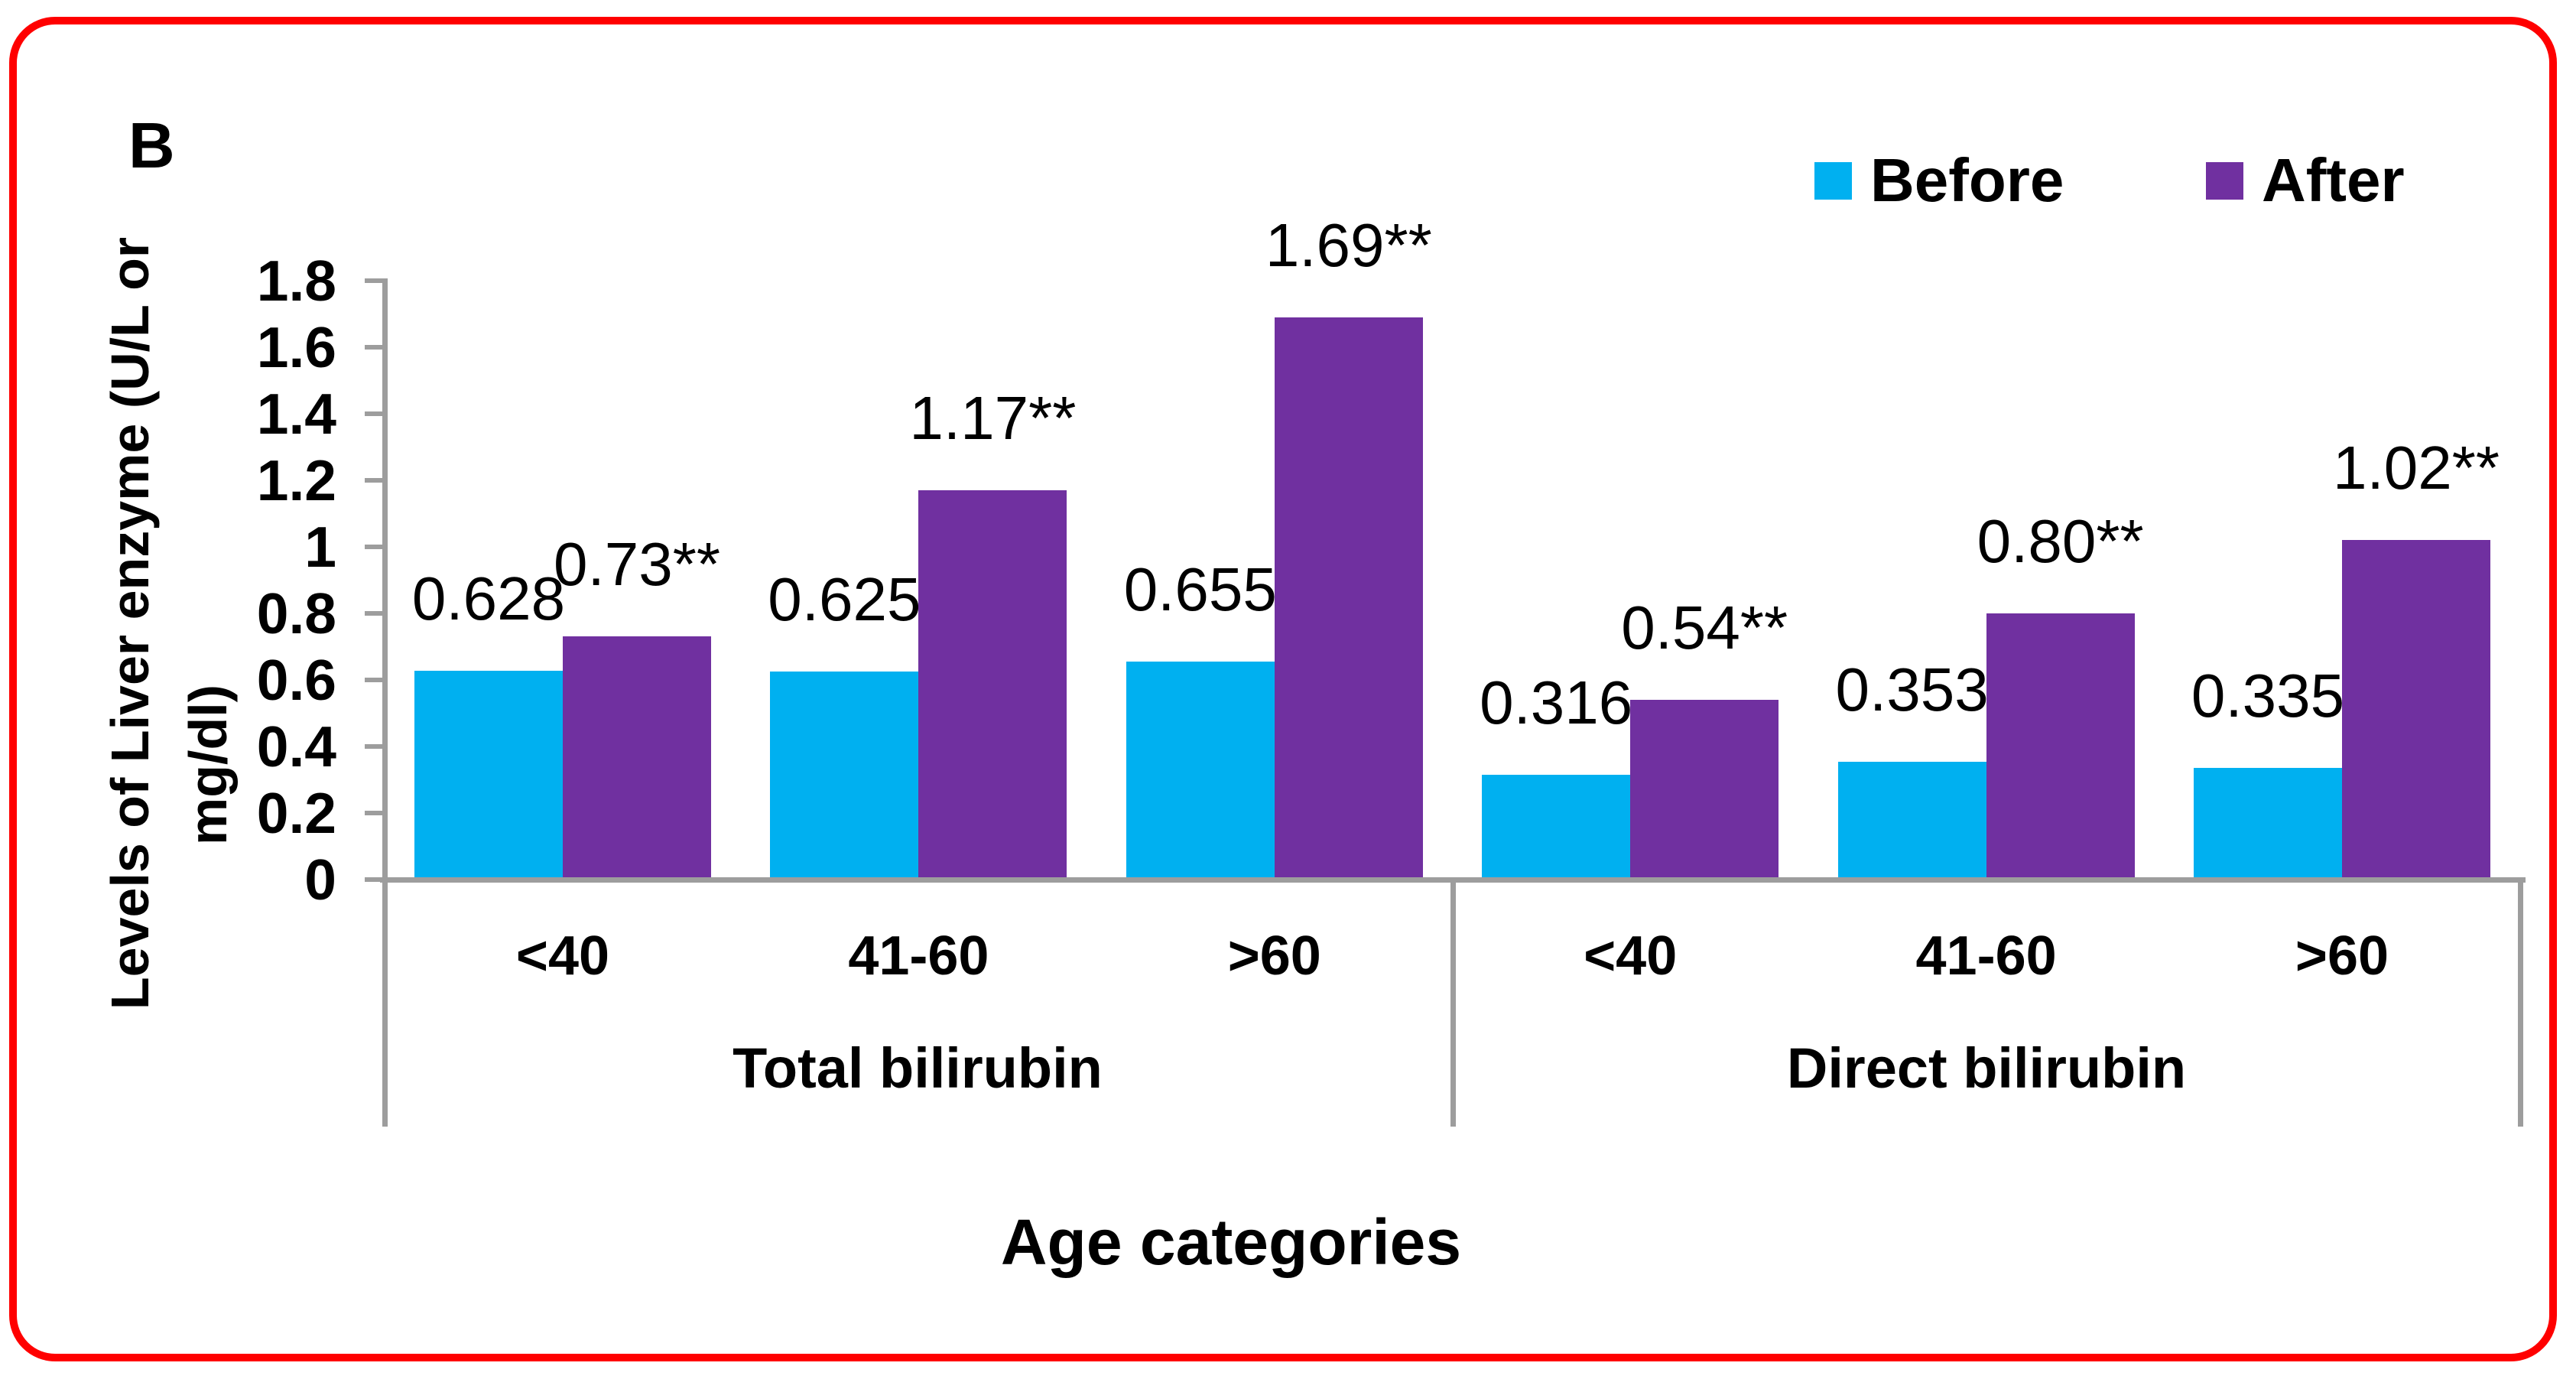 Image resolution: width=2576 pixels, height=1379 pixels. Describe the element at coordinates (2417, 468) in the screenshot. I see `bar-value-label: 1.02**` at that location.